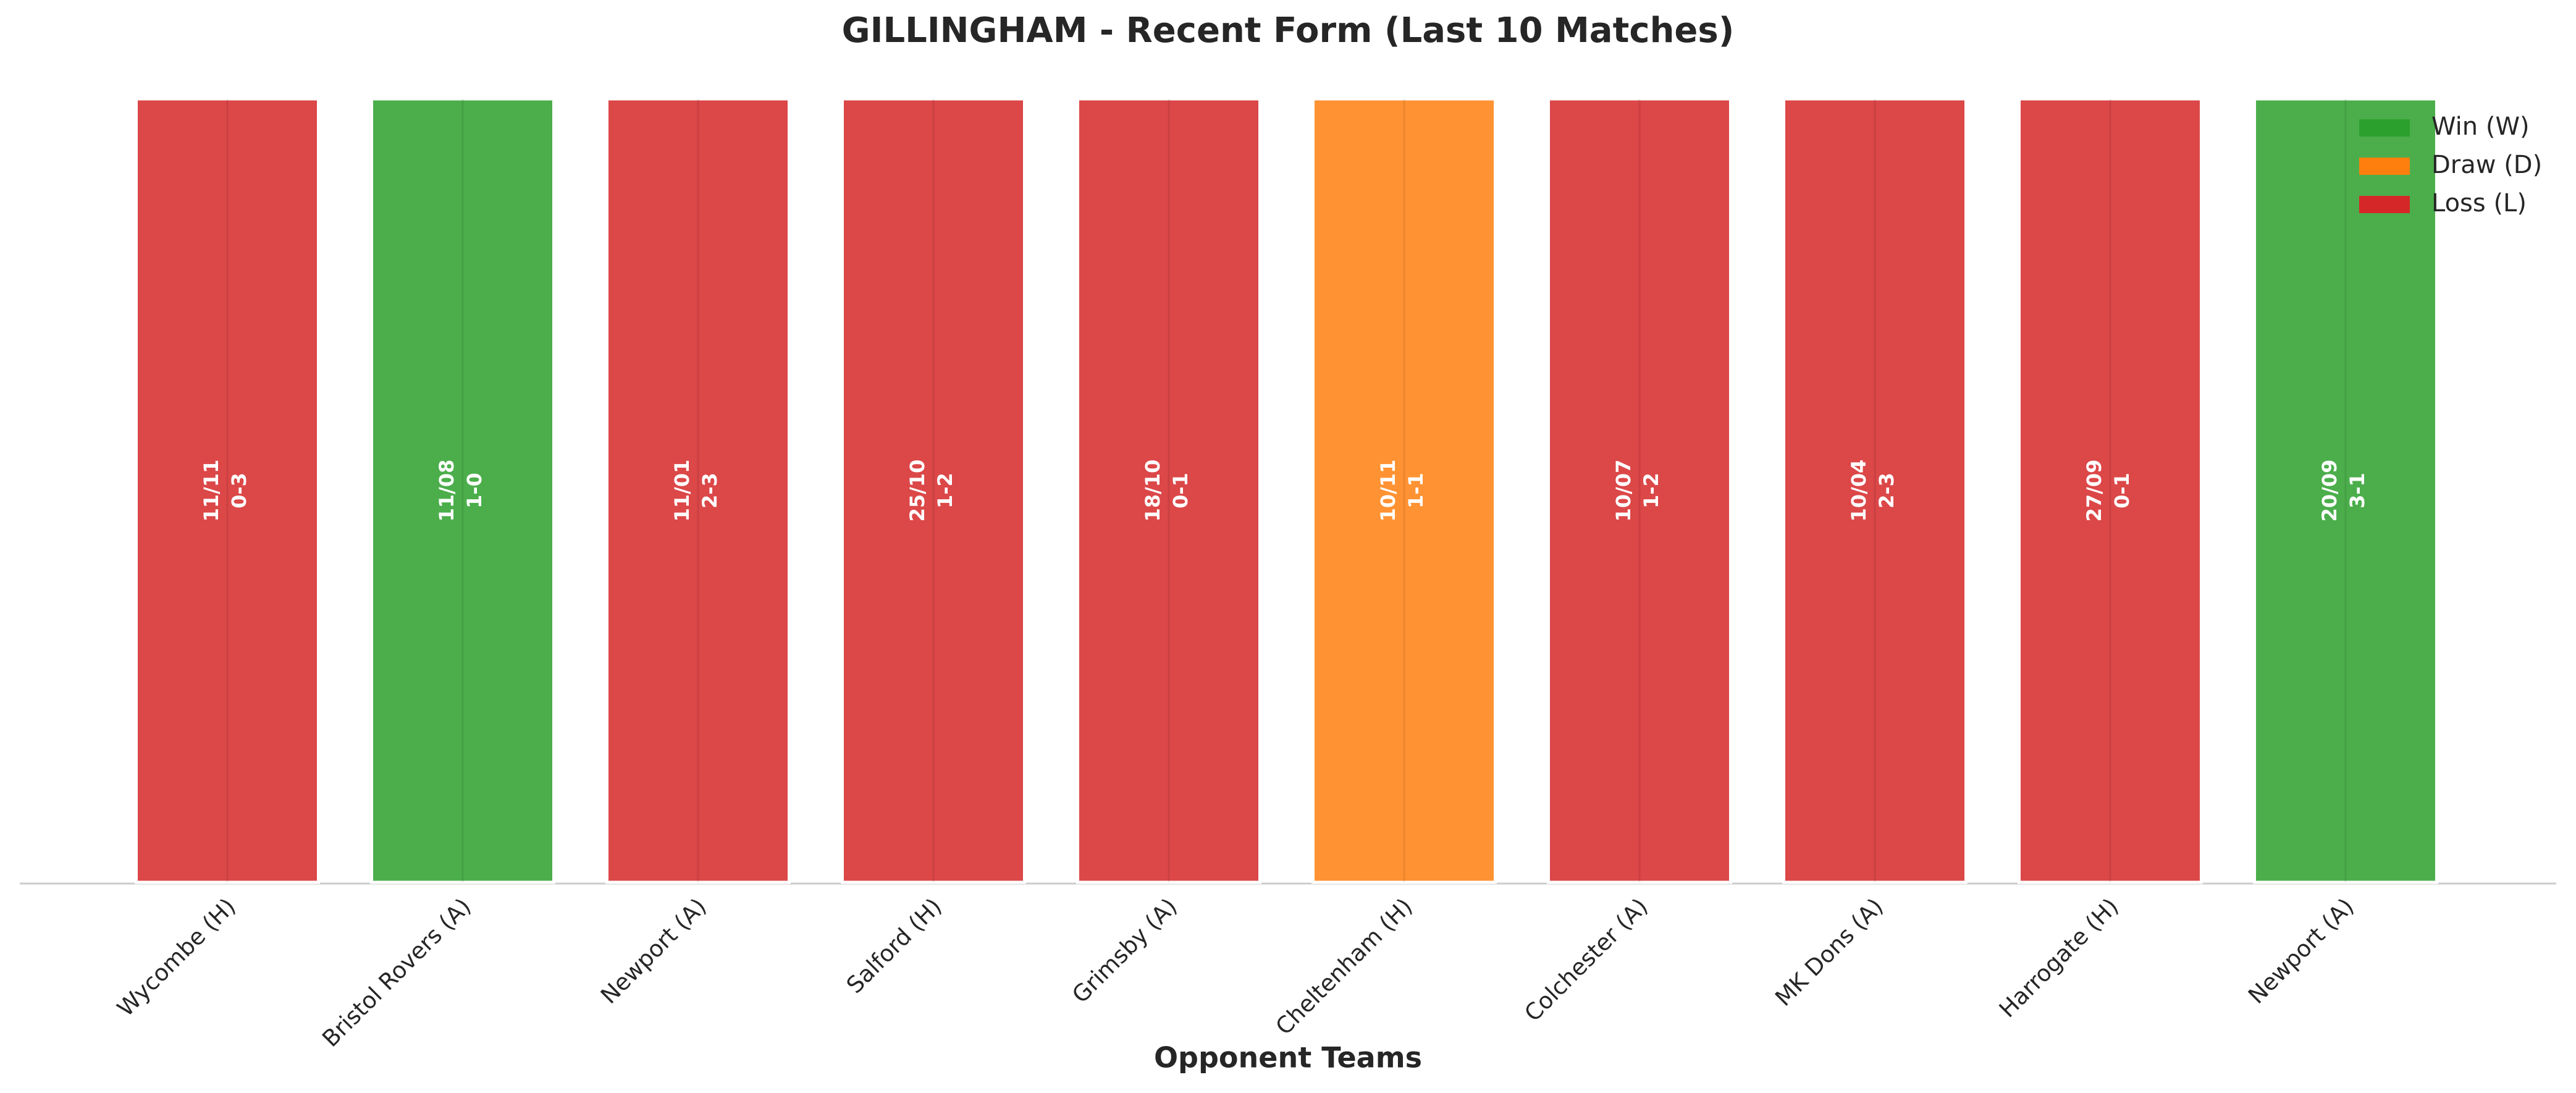  Describe the element at coordinates (2094, 491) in the screenshot. I see `bar-date-label: 27/09` at that location.